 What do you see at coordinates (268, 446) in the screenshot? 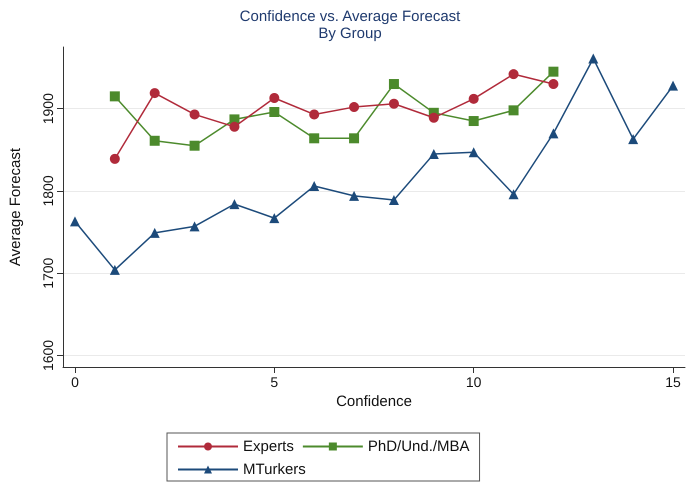
I see `legend-label: Experts` at bounding box center [268, 446].